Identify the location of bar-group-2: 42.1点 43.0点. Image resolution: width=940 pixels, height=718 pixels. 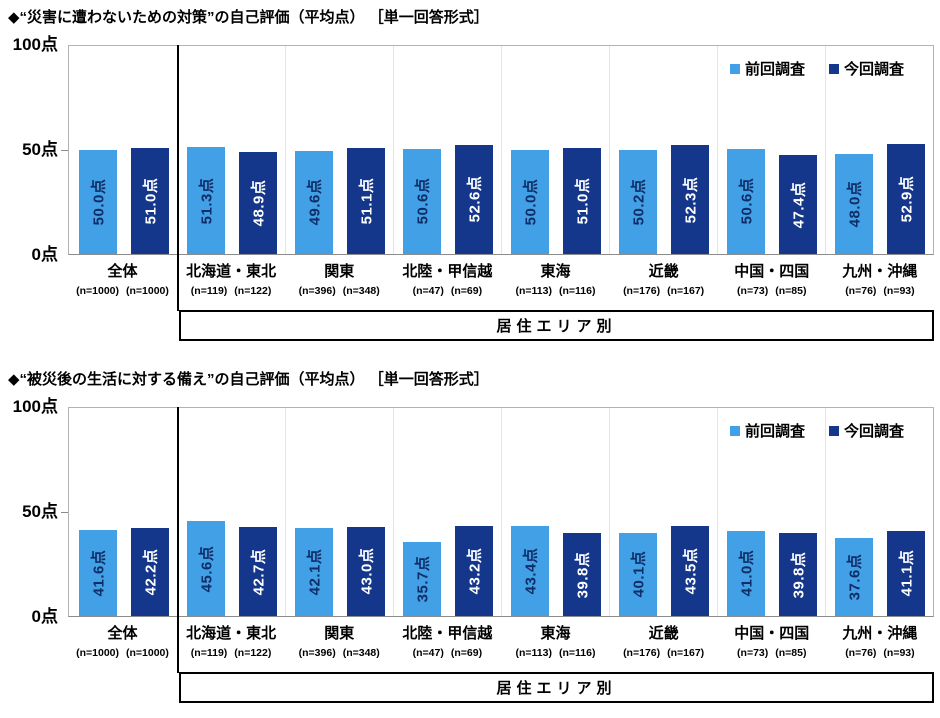
(340, 512).